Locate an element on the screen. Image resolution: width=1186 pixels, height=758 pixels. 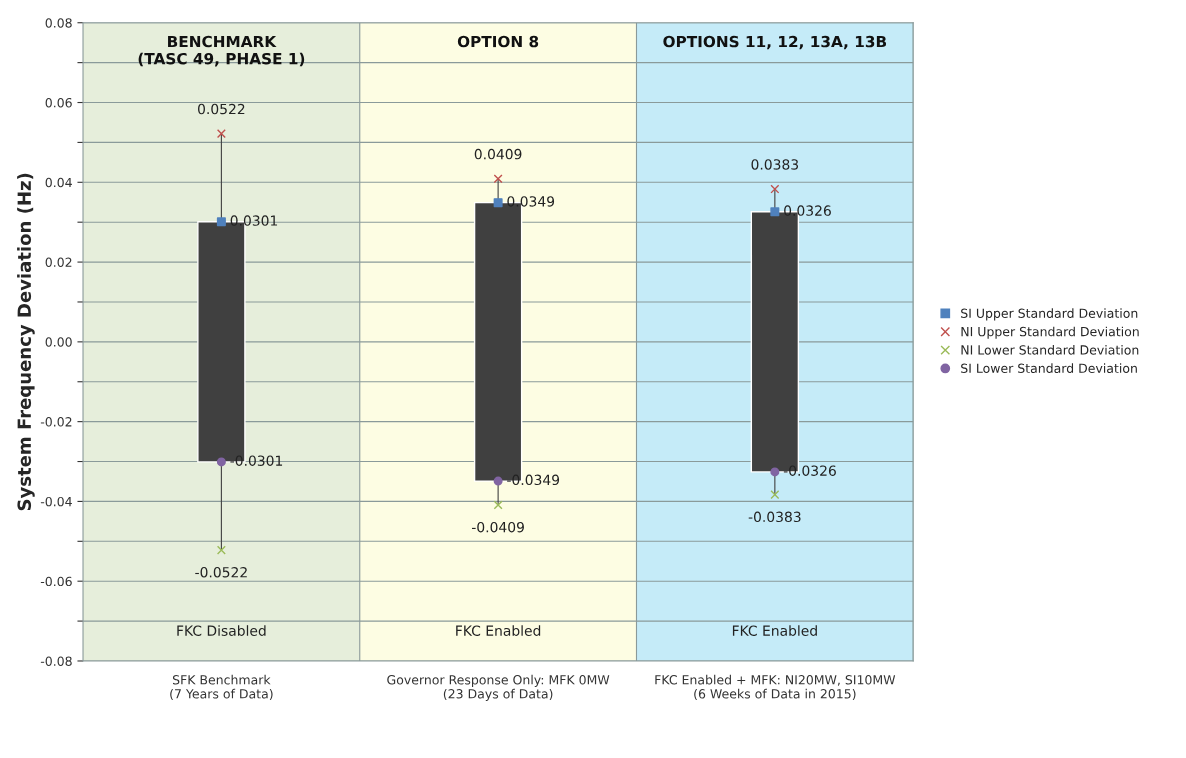
data-label: 0.0383 is located at coordinates (775, 164).